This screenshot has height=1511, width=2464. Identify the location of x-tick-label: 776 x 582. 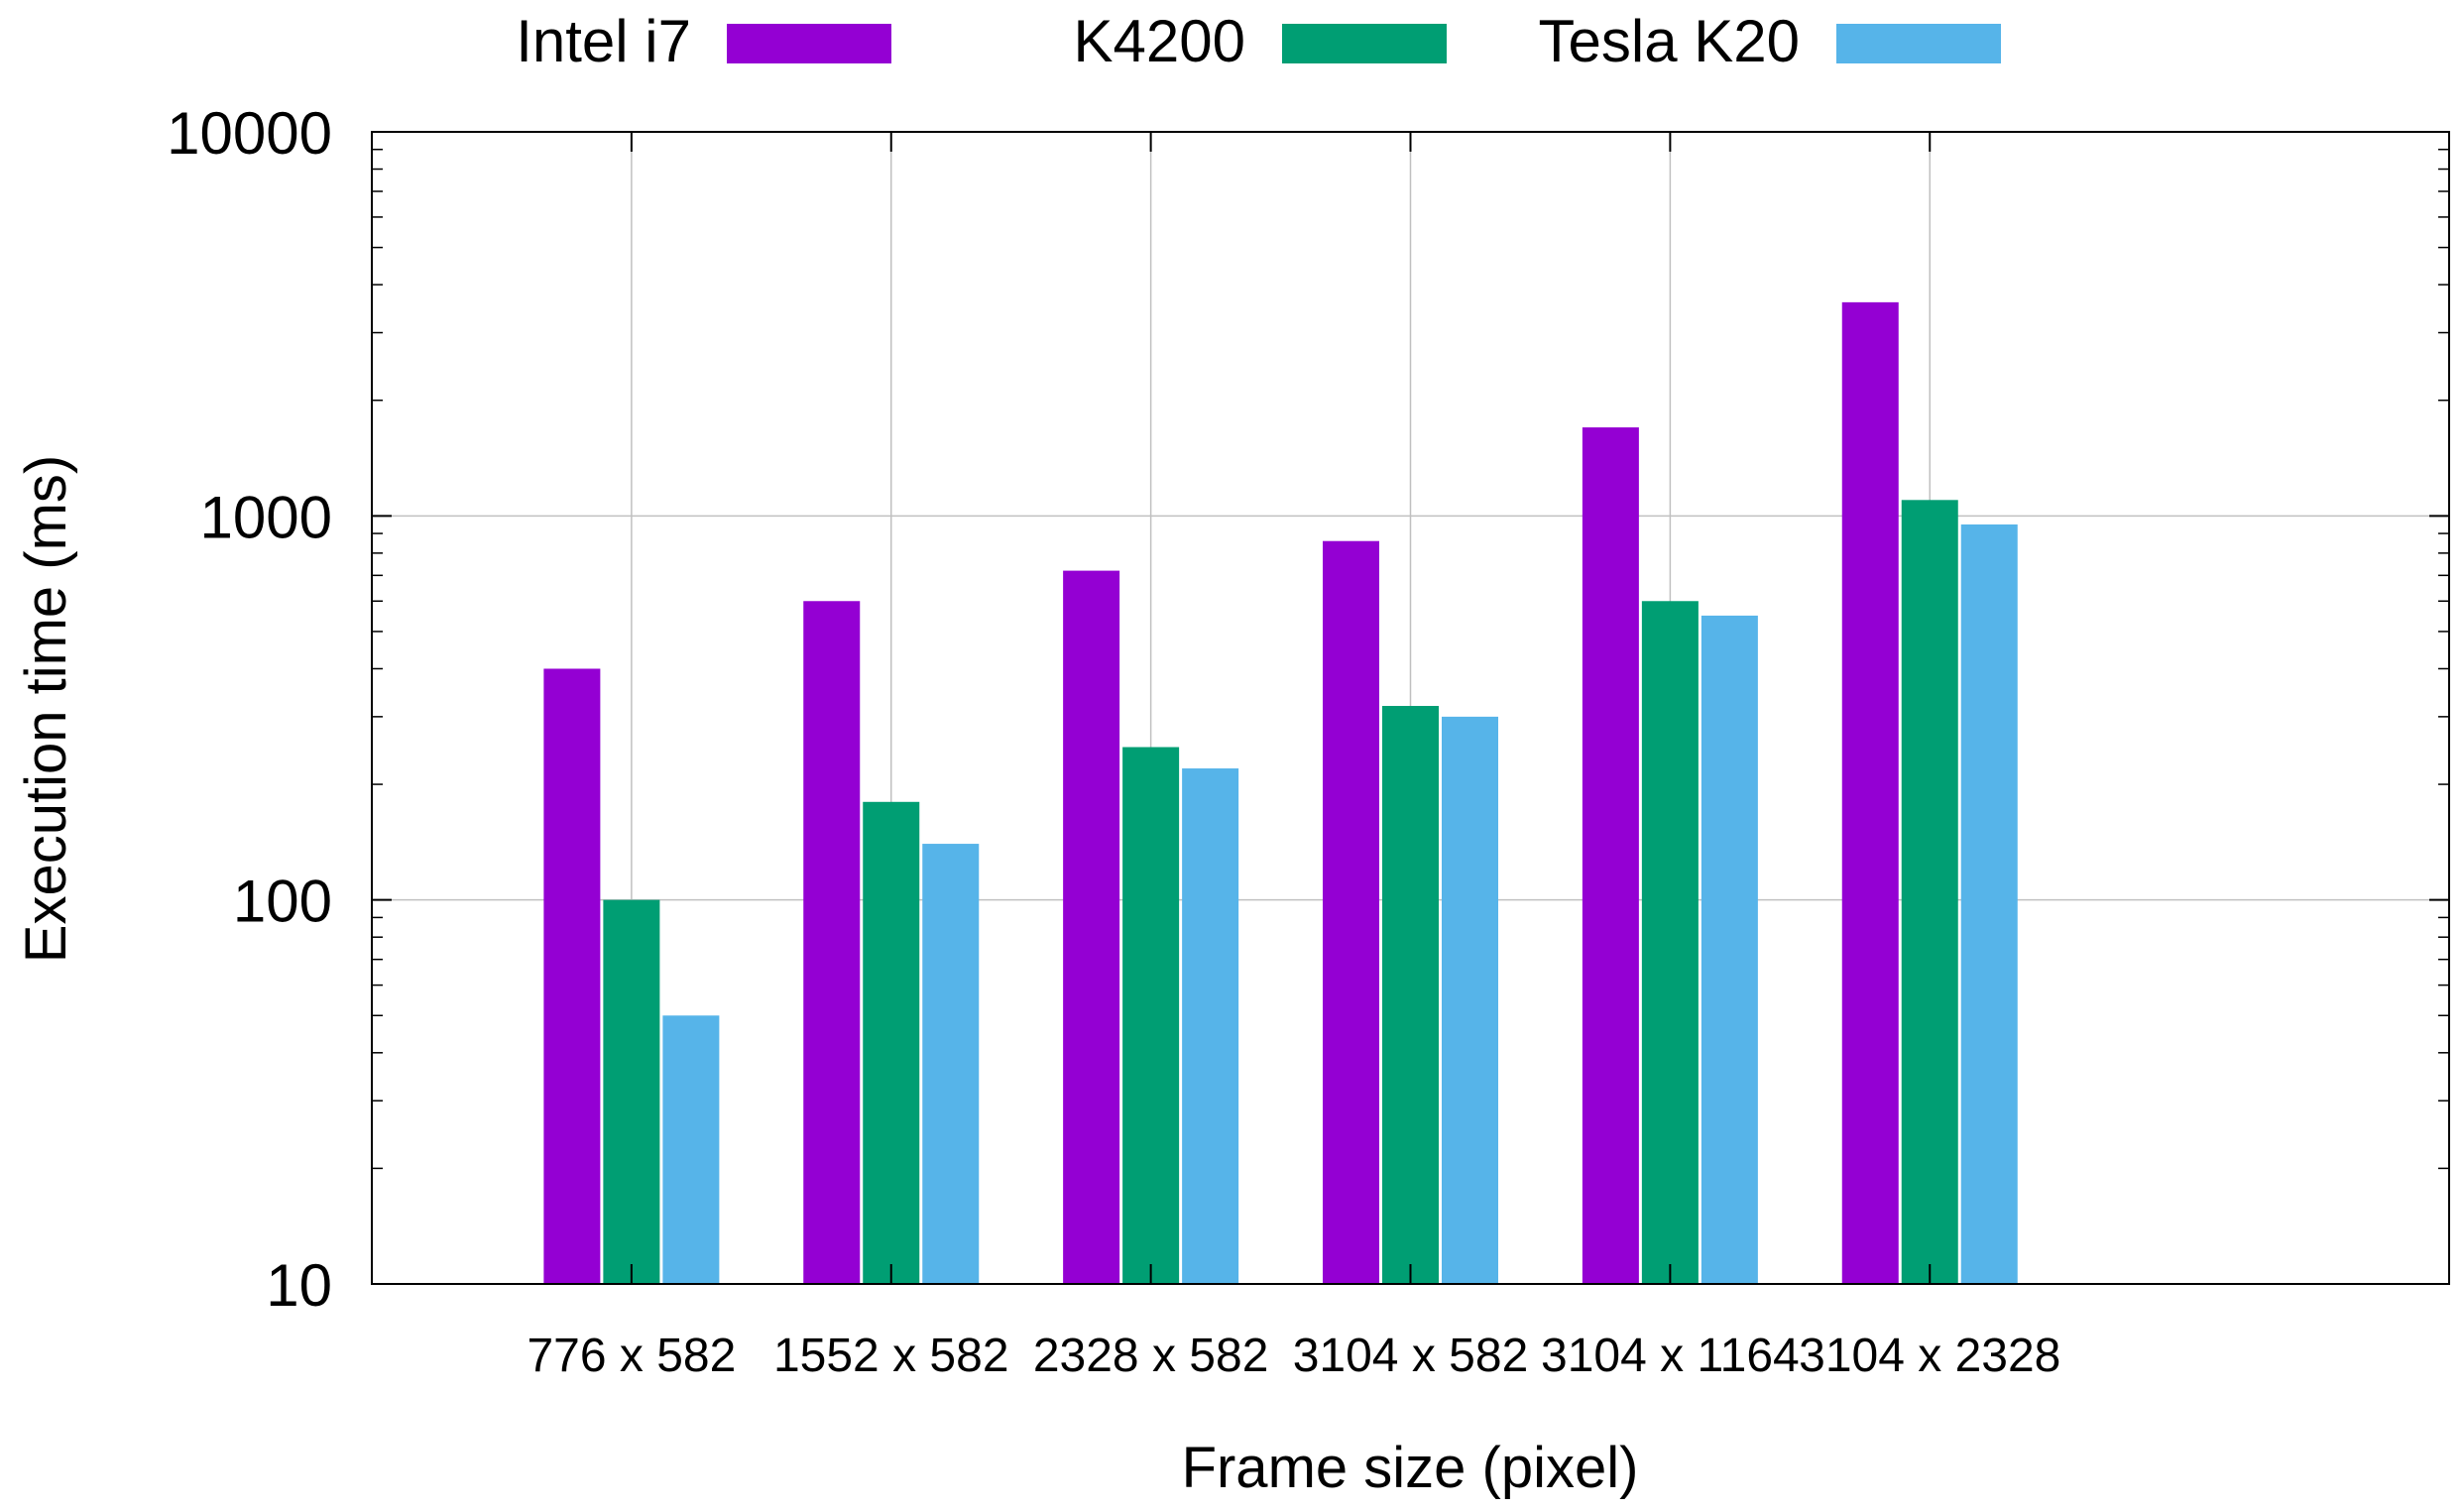
(631, 1356).